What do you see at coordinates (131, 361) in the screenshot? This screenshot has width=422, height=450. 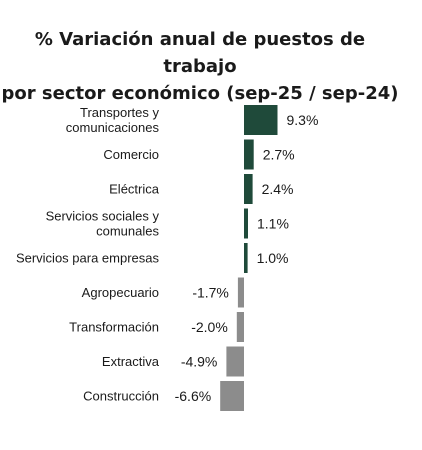 I see `category-label-7: Extractiva` at bounding box center [131, 361].